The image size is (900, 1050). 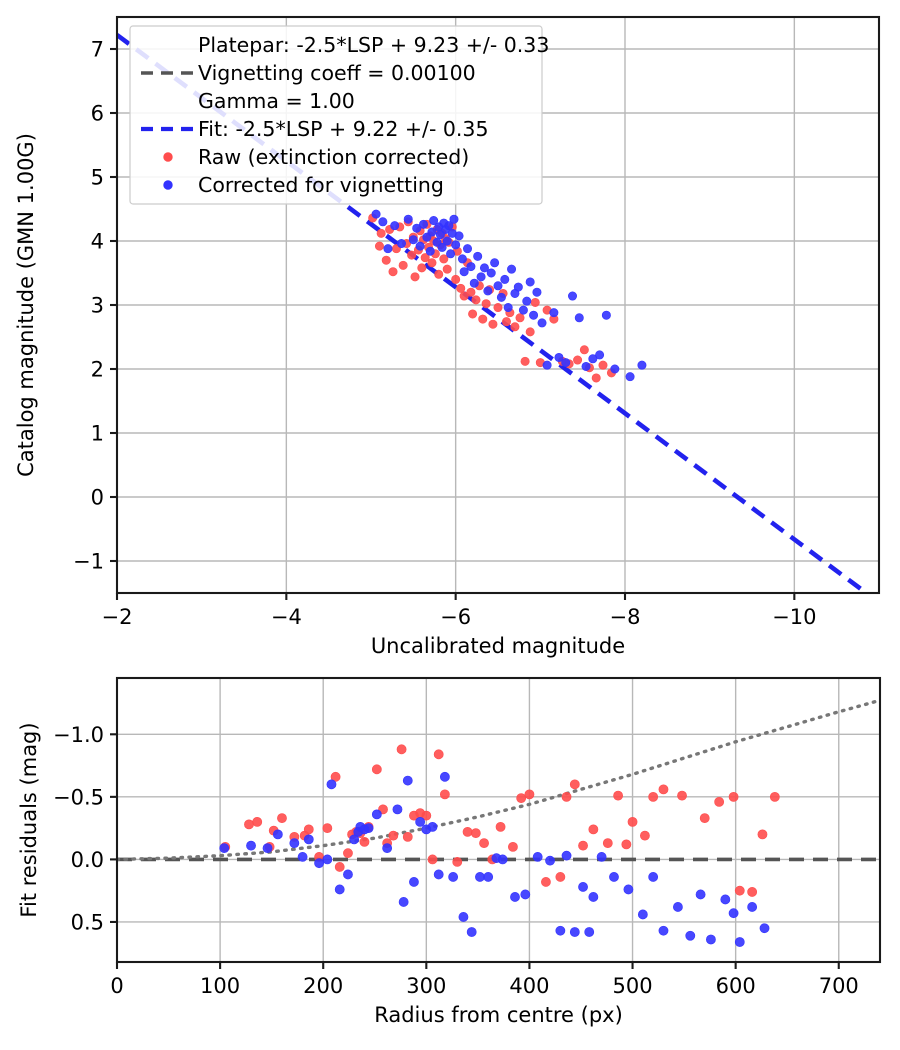 I want to click on y-tick-label: −1.0, so click(x=78, y=735).